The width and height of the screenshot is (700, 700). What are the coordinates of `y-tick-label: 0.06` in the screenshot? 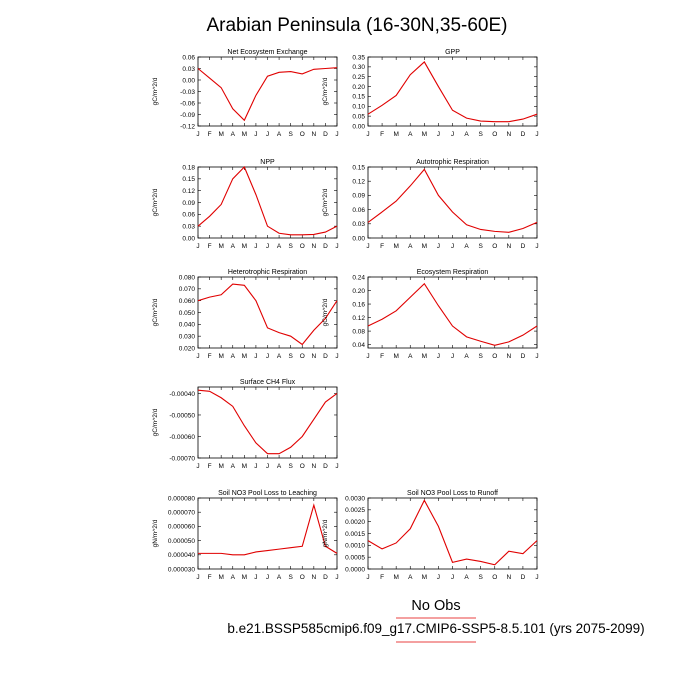 It's located at (188, 215).